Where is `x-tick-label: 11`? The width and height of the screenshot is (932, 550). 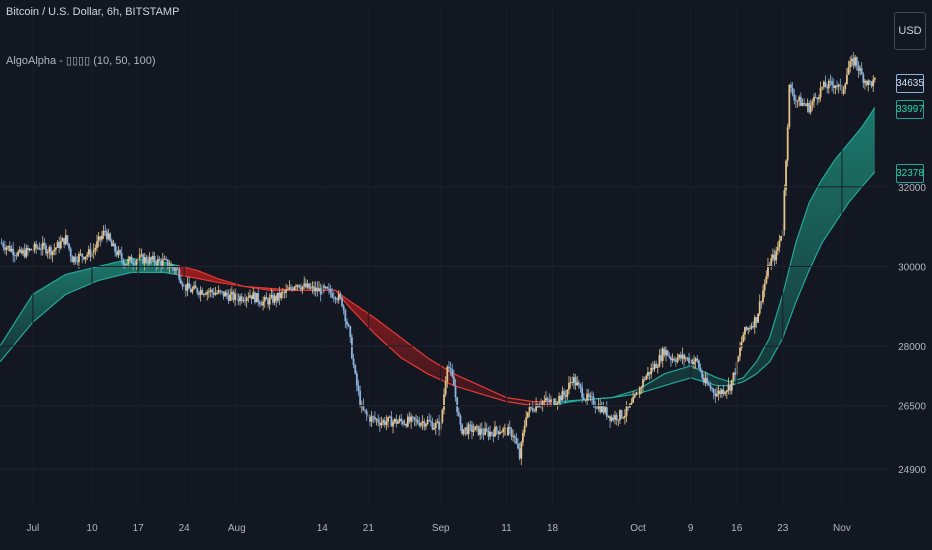
x-tick-label: 11 is located at coordinates (506, 528).